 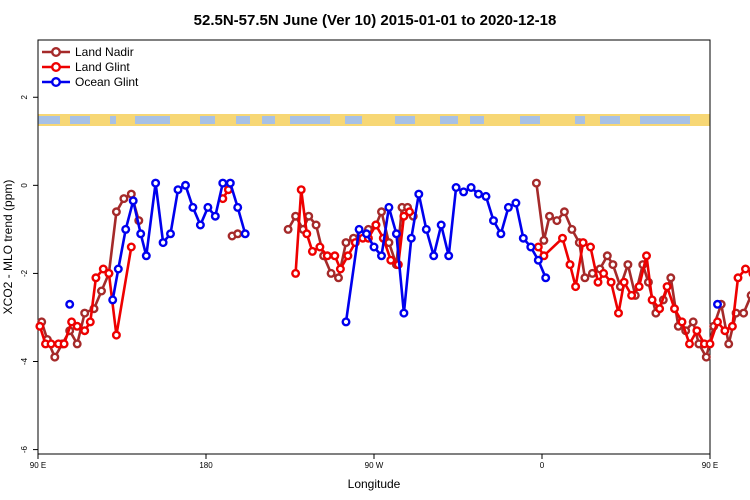 What do you see at coordinates (24, 185) in the screenshot?
I see `y-tick-label: 0` at bounding box center [24, 185].